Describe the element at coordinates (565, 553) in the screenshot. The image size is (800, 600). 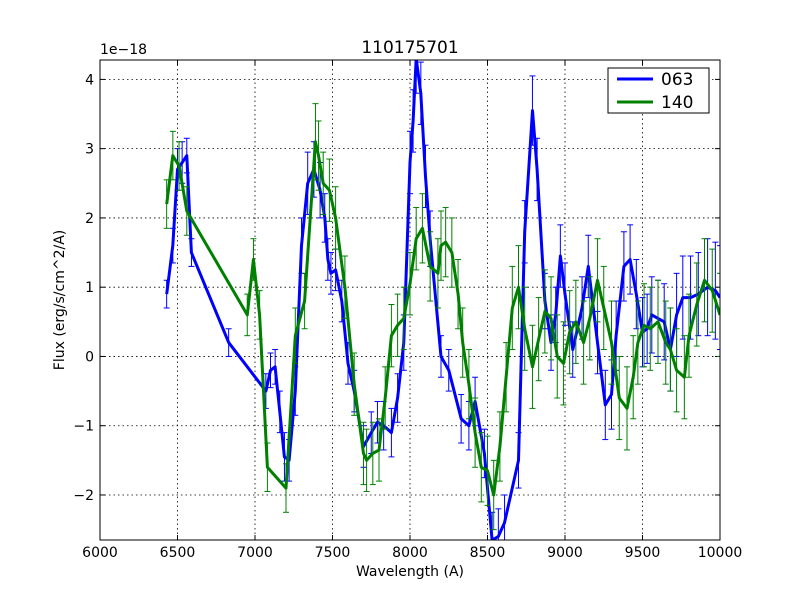
I see `x-tick-label: 9000` at that location.